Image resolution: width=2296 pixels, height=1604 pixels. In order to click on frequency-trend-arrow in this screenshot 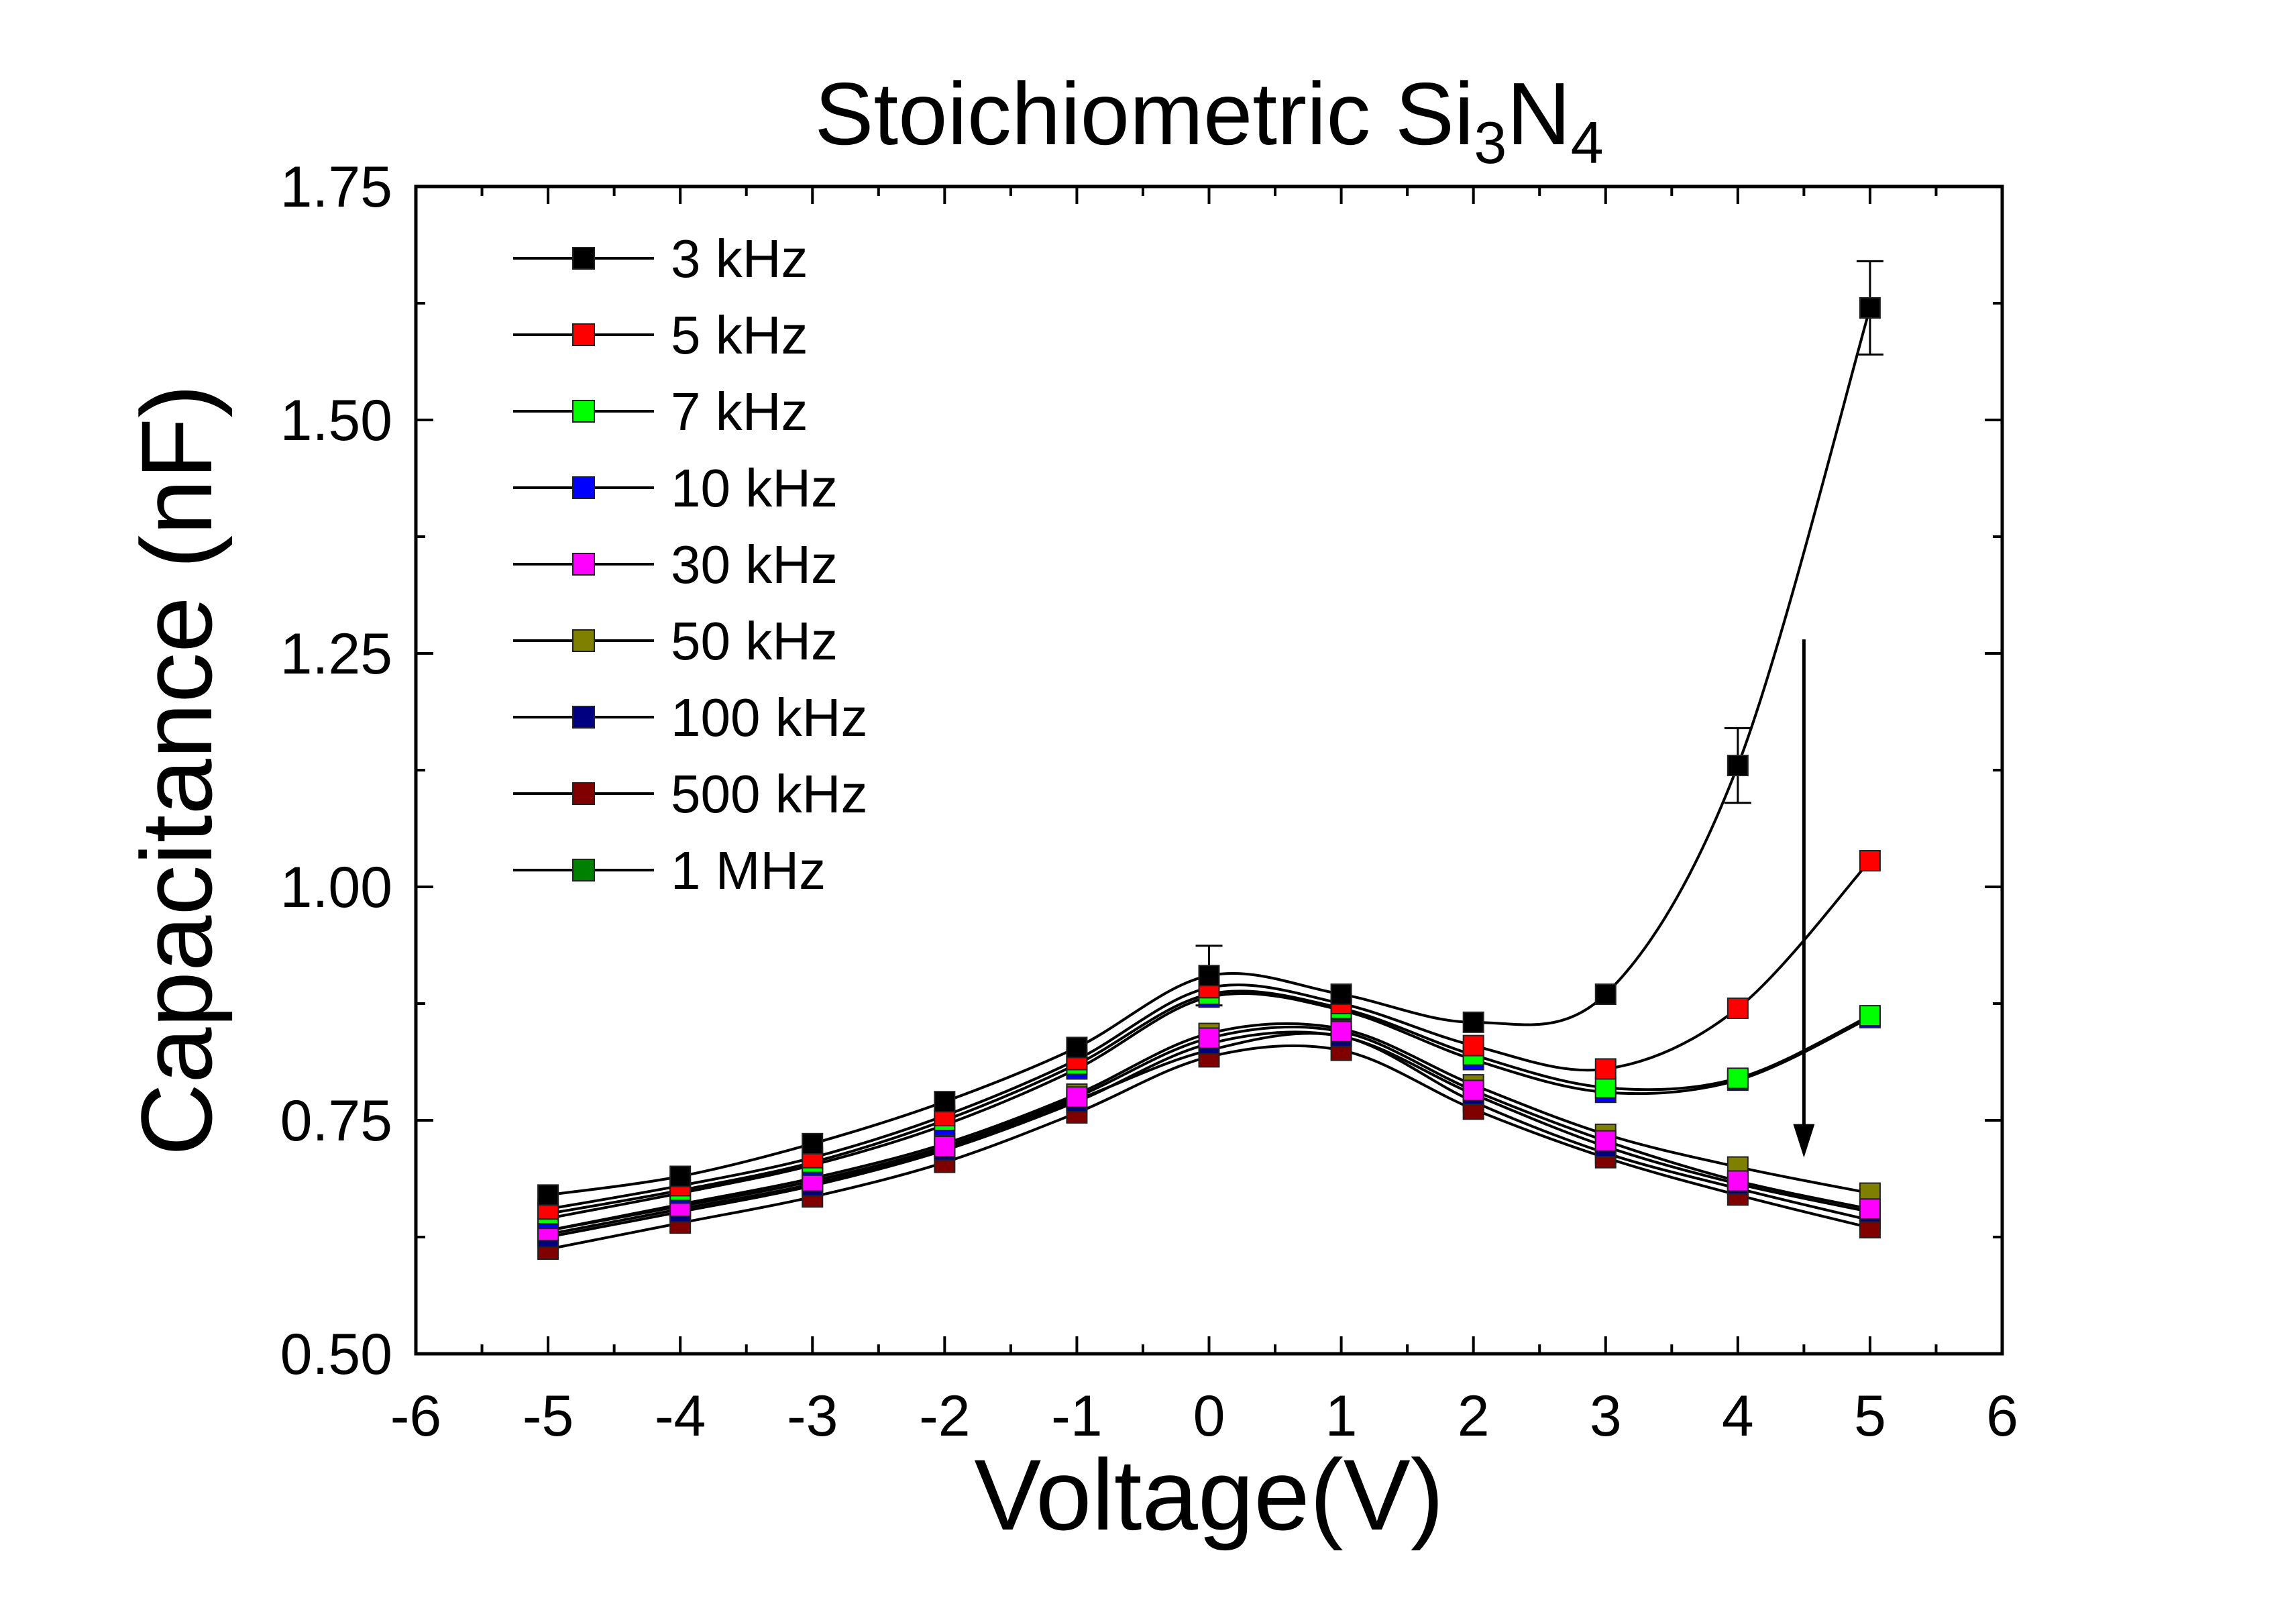, I will do `click(1804, 898)`.